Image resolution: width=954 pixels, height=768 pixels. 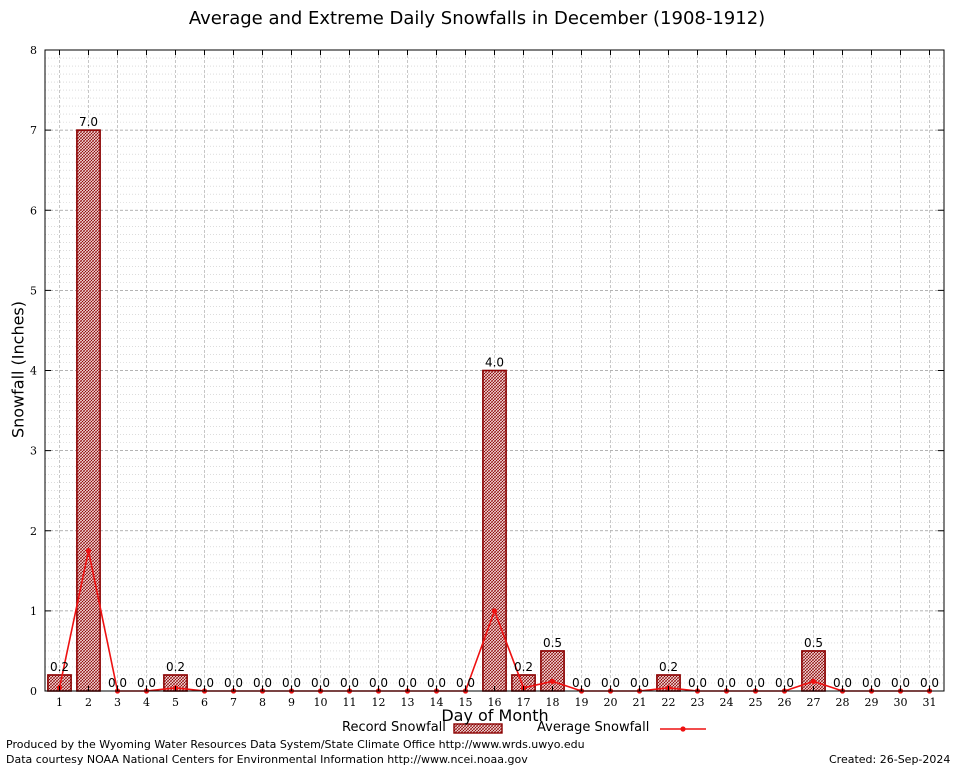 I want to click on x-tick-label: 2, so click(x=88, y=702).